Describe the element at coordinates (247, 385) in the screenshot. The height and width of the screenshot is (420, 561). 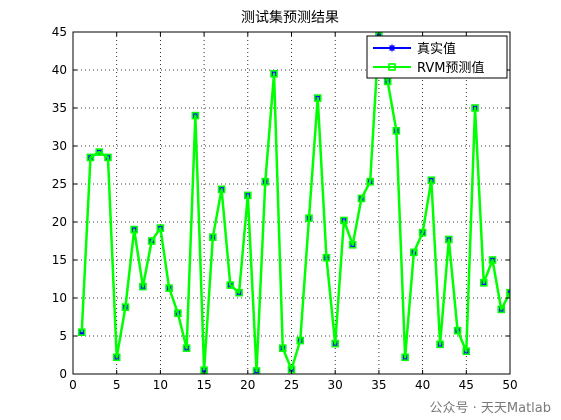
I see `x-tick-label: 20` at that location.